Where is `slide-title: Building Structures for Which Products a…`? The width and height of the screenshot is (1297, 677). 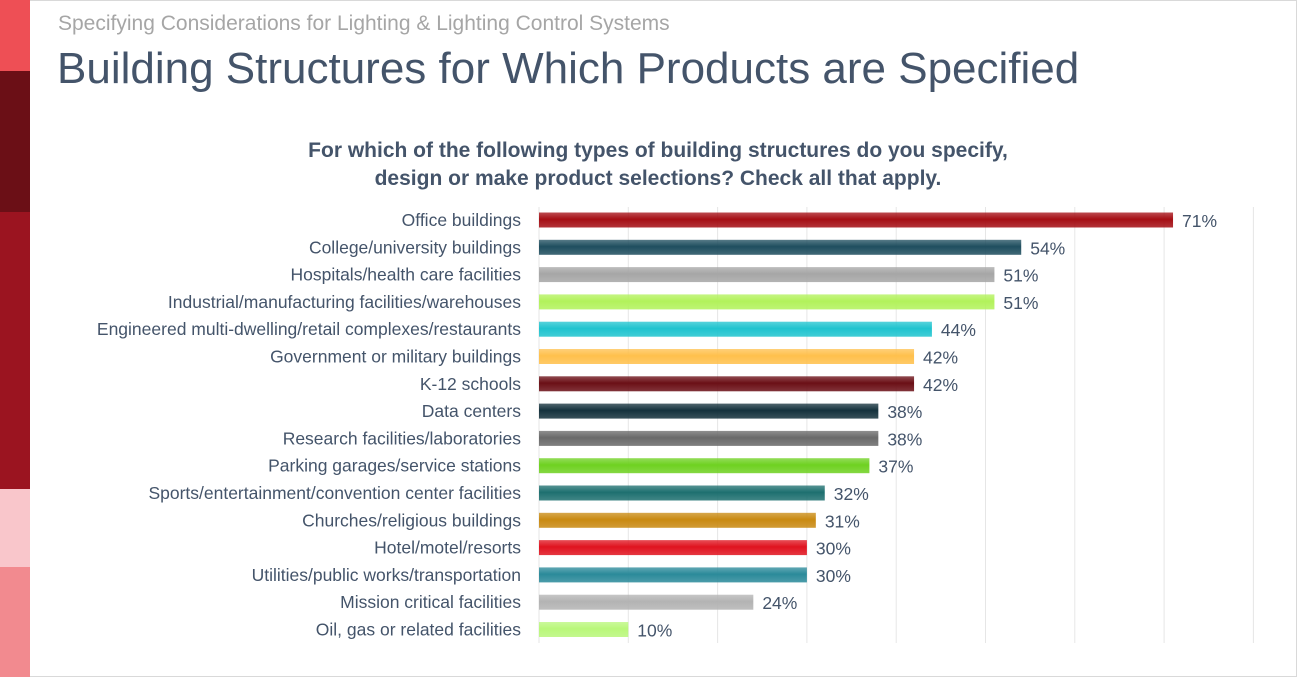
slide-title: Building Structures for Which Products a… is located at coordinates (568, 68).